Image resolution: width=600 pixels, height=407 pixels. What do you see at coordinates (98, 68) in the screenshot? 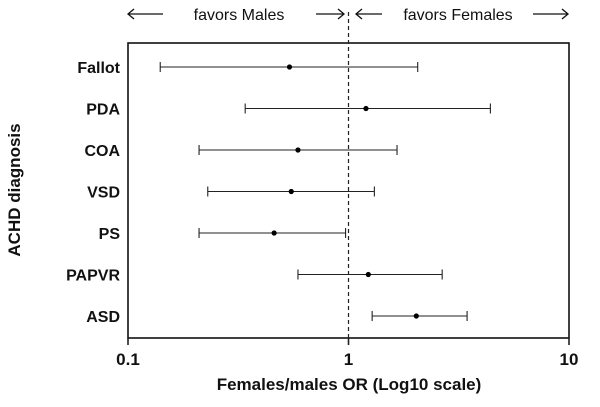
I see `category-label: Fallot` at bounding box center [98, 68].